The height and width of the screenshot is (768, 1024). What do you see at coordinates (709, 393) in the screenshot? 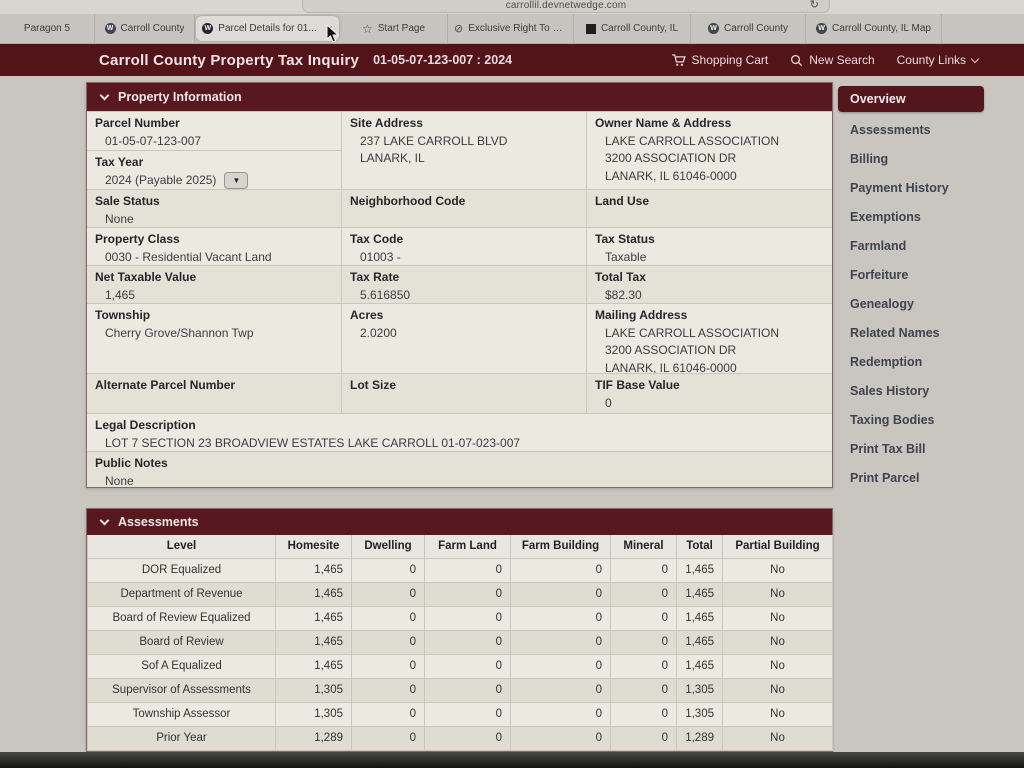
I see `field-tif-base-value: TIF Base Value 0` at bounding box center [709, 393].